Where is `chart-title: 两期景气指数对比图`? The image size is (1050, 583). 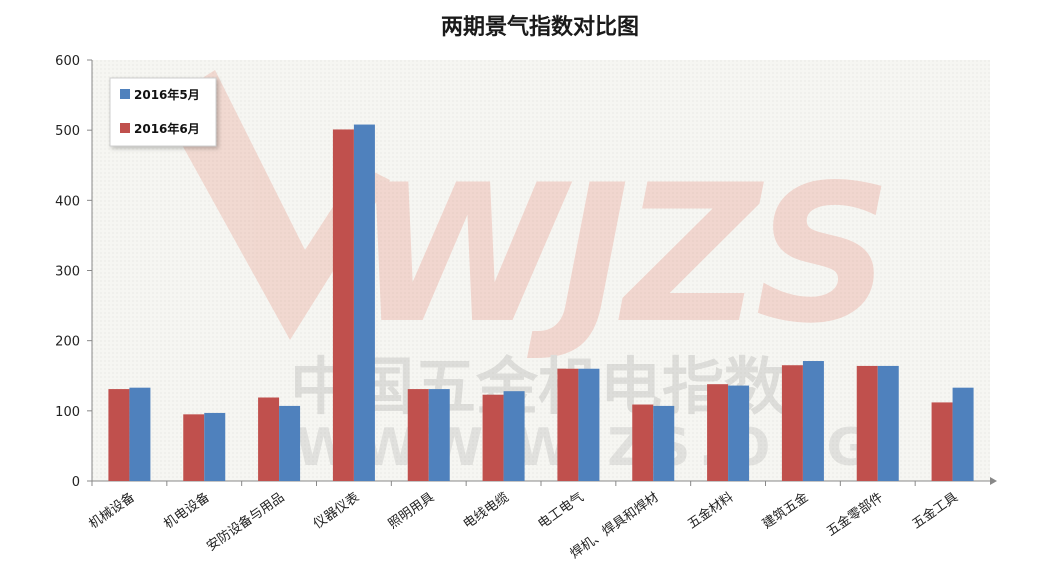
chart-title: 两期景气指数对比图 is located at coordinates (540, 27).